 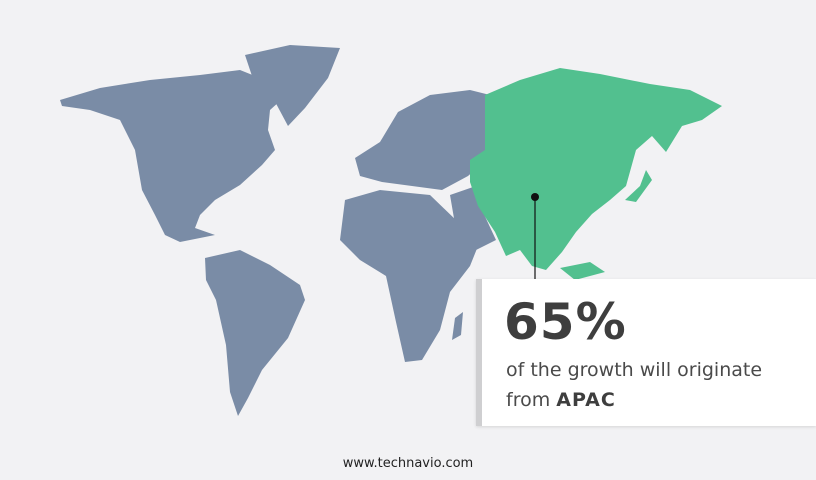 What do you see at coordinates (175, 156) in the screenshot?
I see `north-america` at bounding box center [175, 156].